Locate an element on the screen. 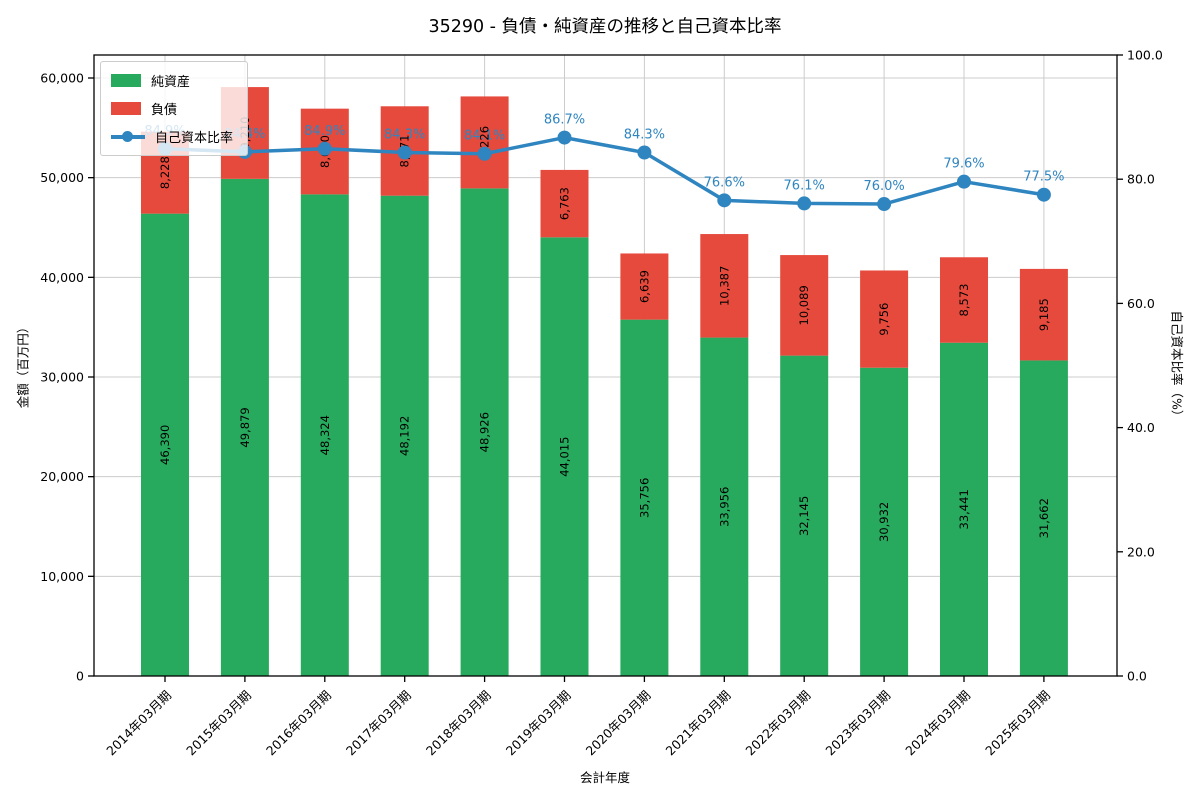 This screenshot has height=800, width=1200. y-left-tick-label: 30,000 is located at coordinates (62, 377).